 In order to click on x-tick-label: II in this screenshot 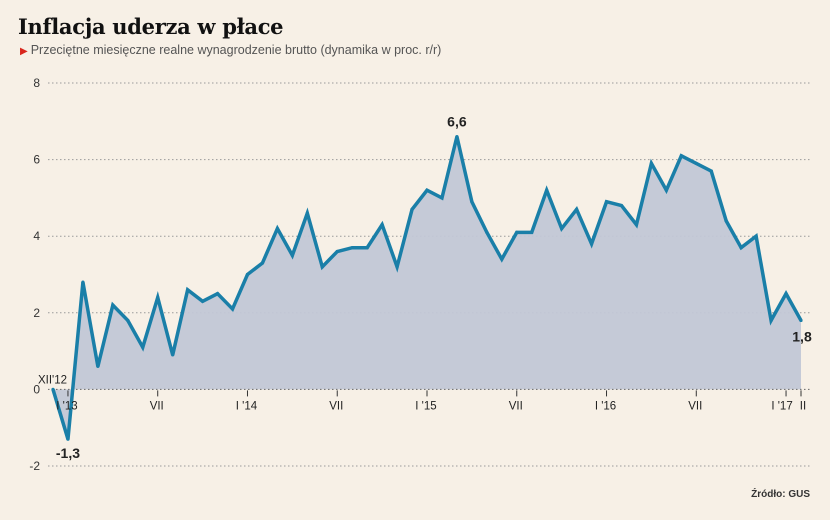, I will do `click(803, 406)`.